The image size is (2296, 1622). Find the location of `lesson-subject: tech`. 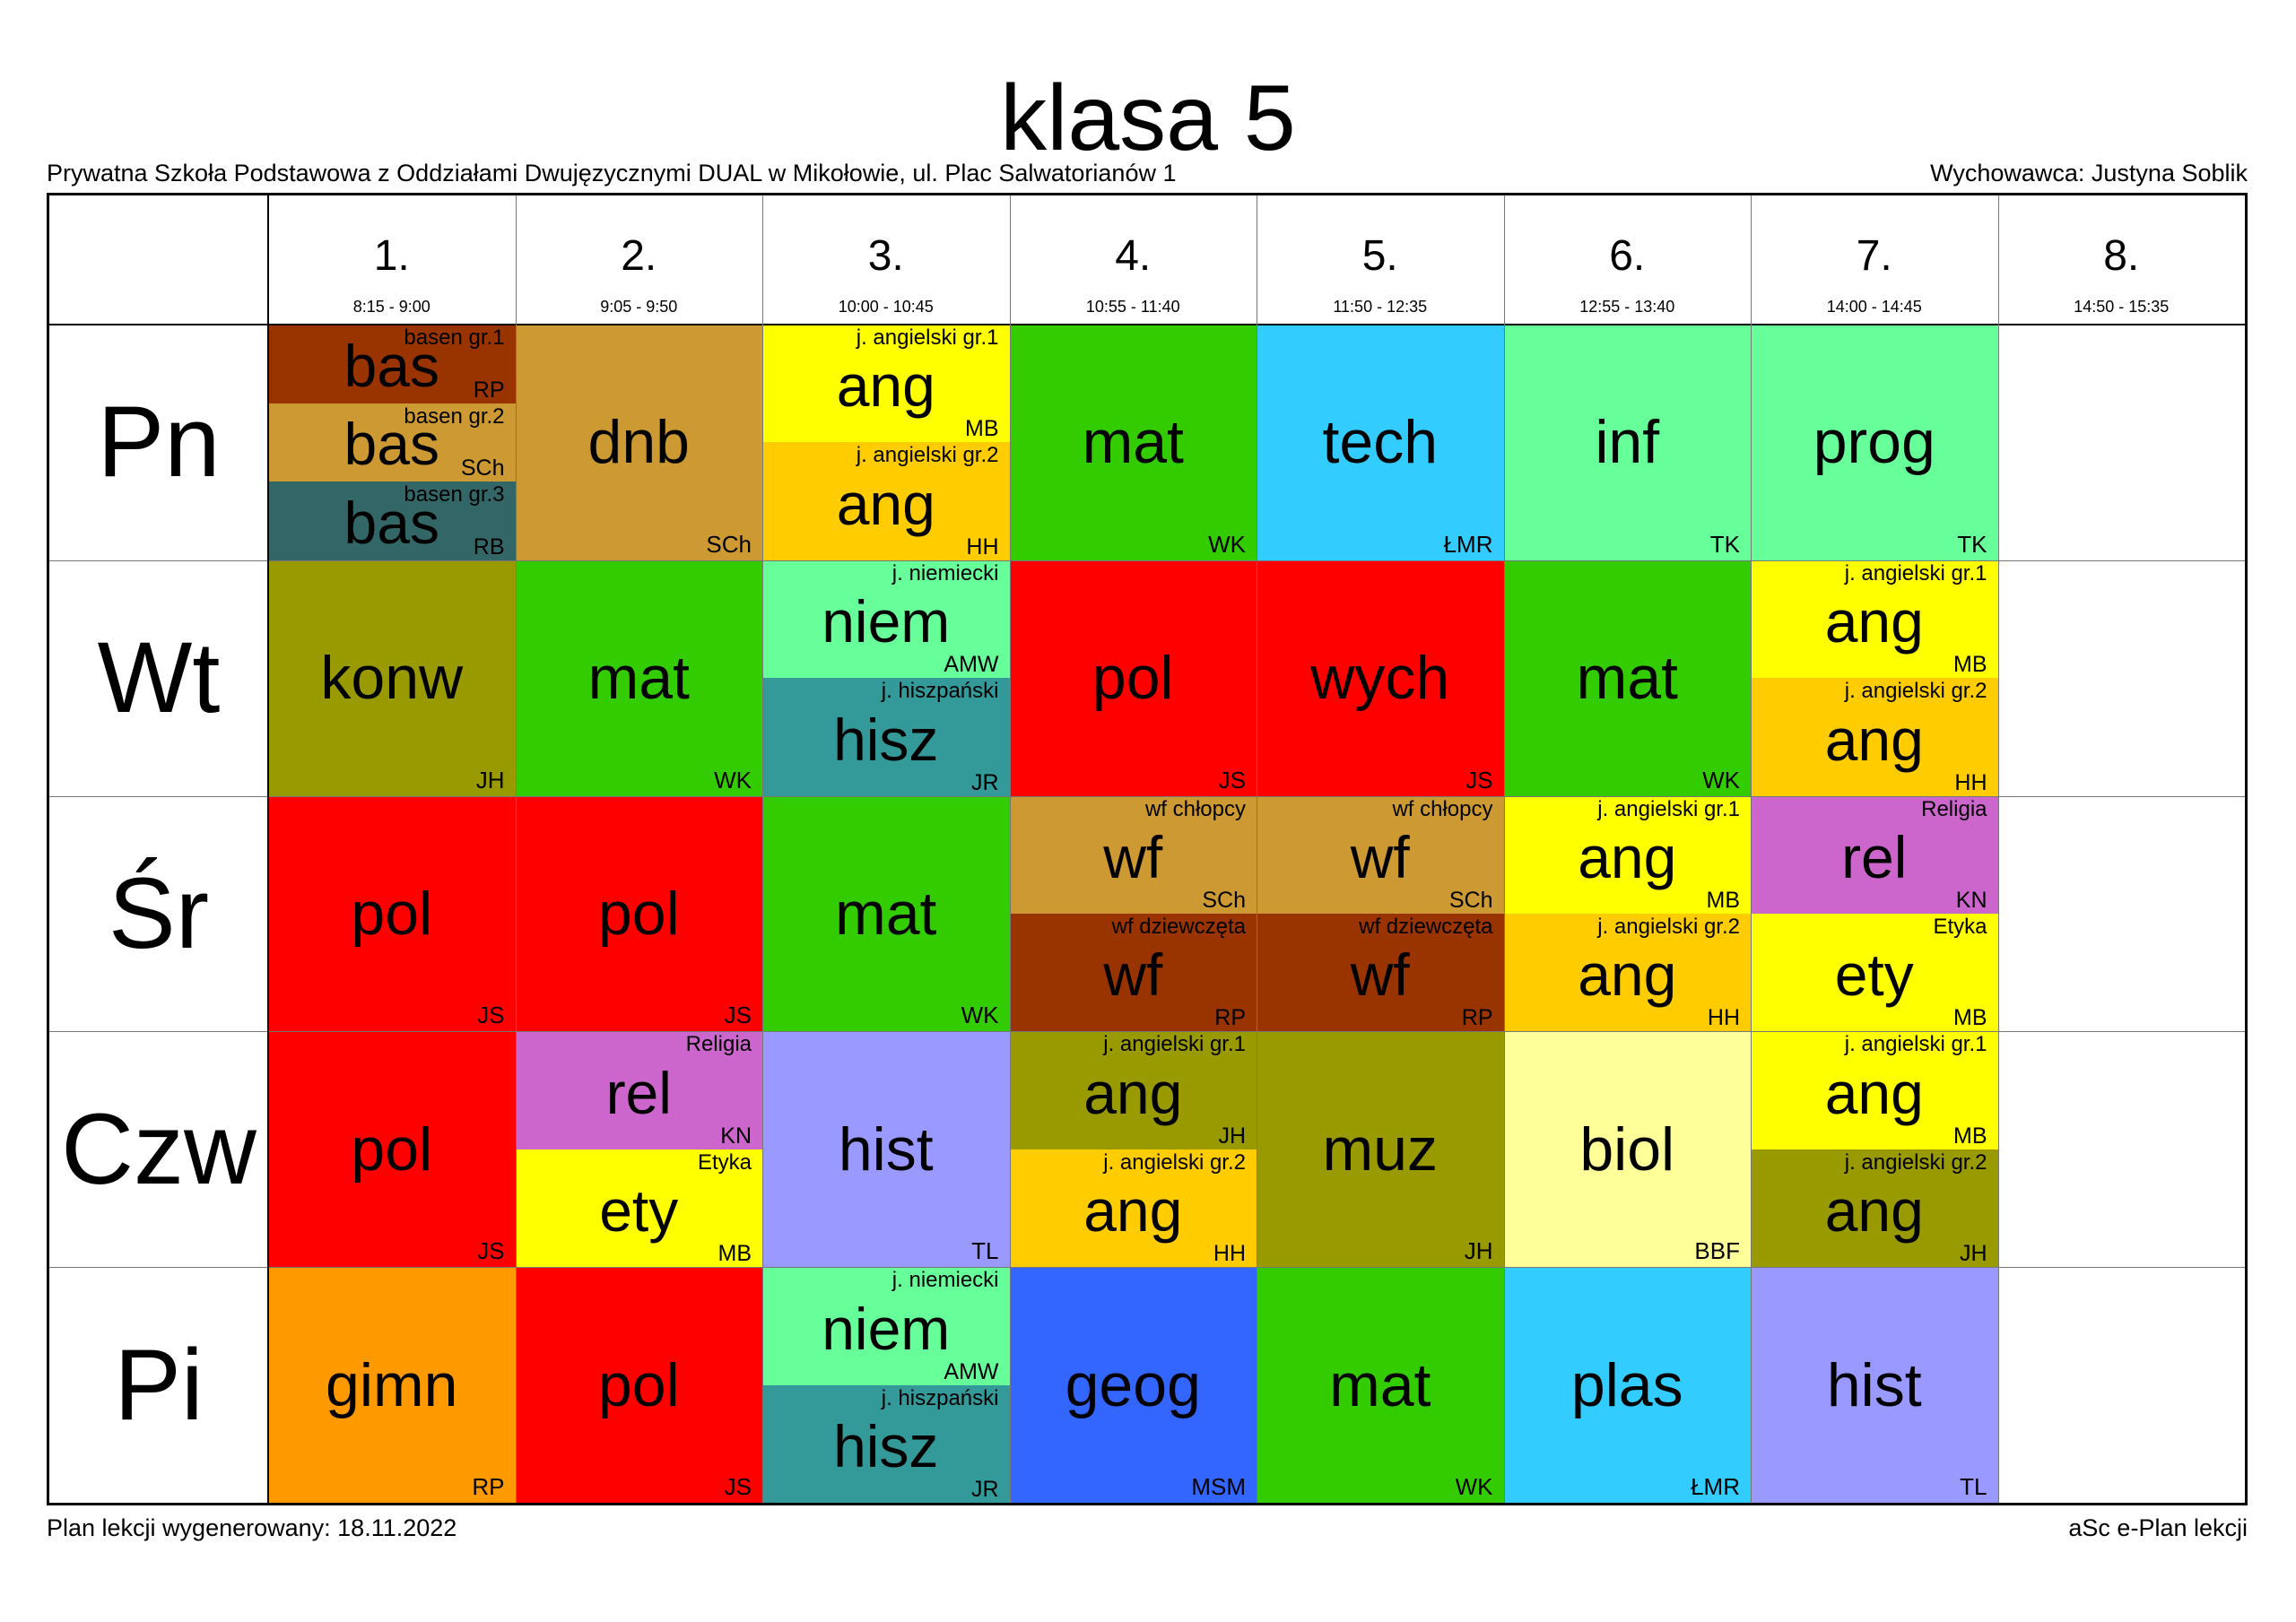

lesson-subject: tech is located at coordinates (1380, 442).